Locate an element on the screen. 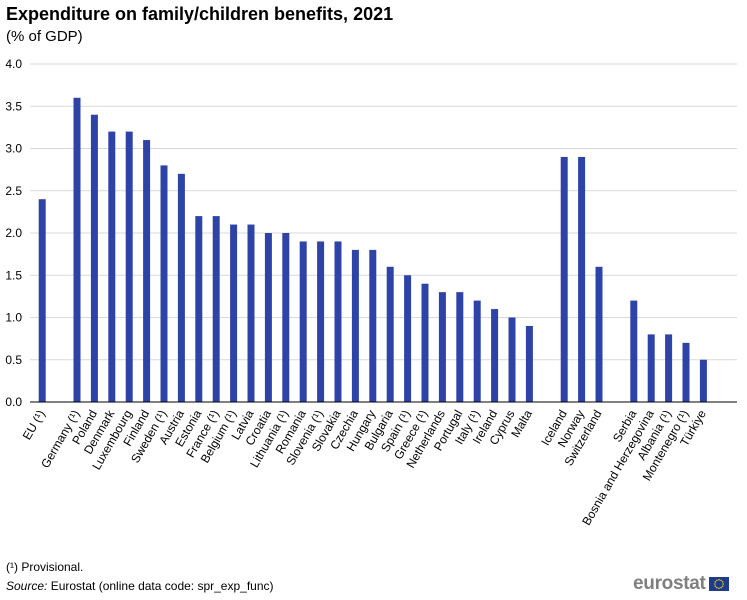  y-tick-label: 3.0 is located at coordinates (13, 149).